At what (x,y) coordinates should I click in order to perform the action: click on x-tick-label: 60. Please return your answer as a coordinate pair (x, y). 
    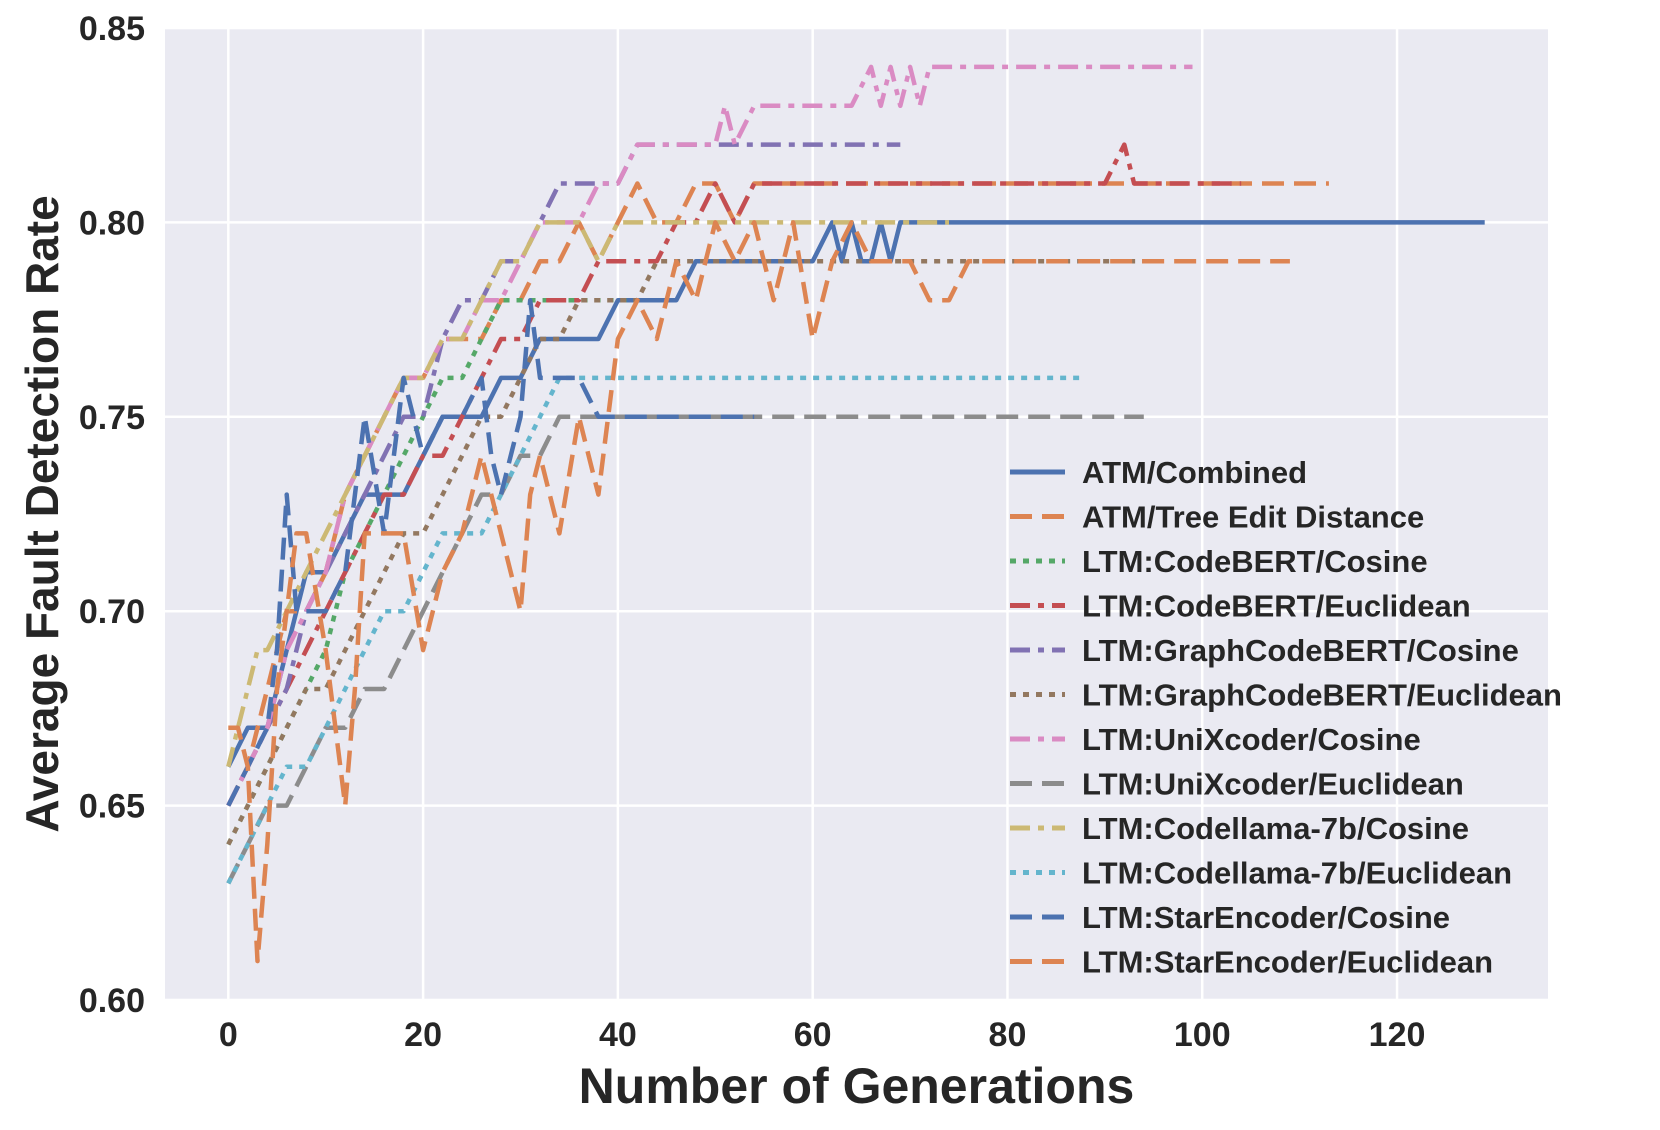
    Looking at the image, I should click on (813, 1035).